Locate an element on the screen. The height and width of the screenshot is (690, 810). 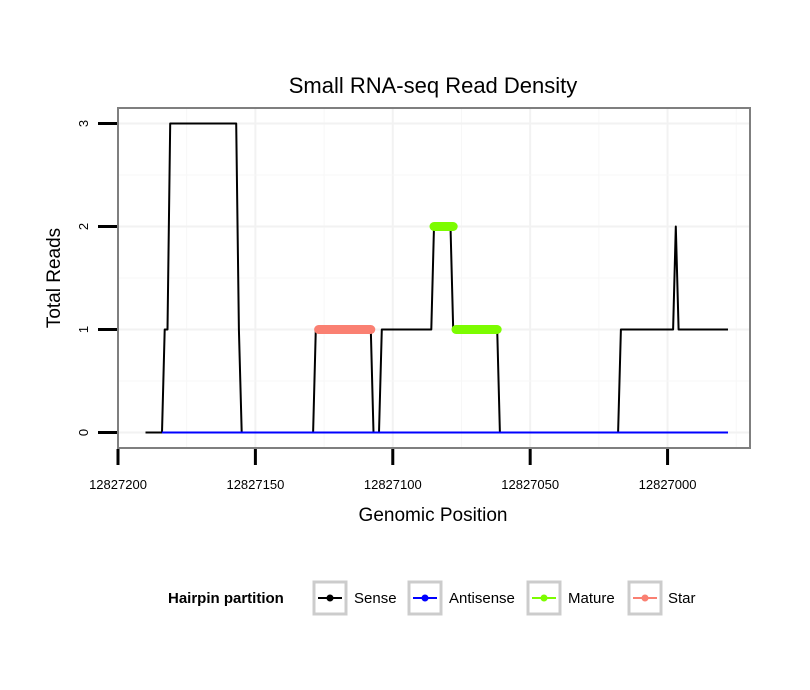
legend-label-antisense: Antisense is located at coordinates (482, 598).